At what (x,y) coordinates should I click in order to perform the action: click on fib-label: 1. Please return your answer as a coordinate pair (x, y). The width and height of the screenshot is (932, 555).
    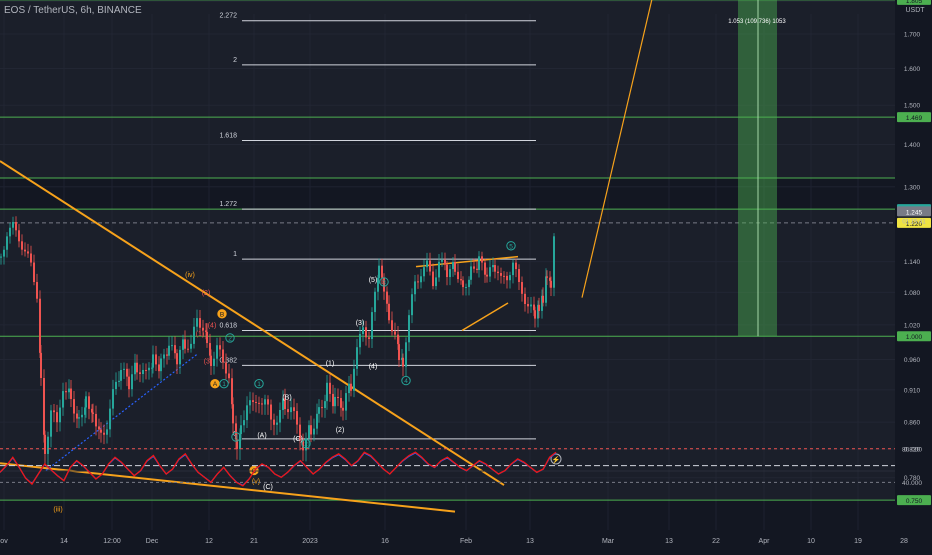
    Looking at the image, I should click on (235, 254).